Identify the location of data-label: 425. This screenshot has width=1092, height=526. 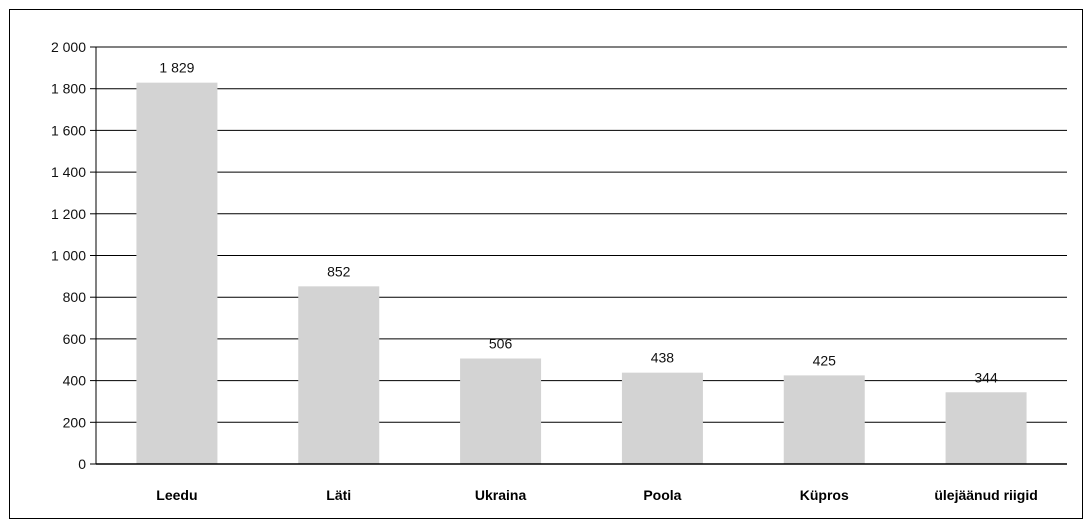
(825, 360).